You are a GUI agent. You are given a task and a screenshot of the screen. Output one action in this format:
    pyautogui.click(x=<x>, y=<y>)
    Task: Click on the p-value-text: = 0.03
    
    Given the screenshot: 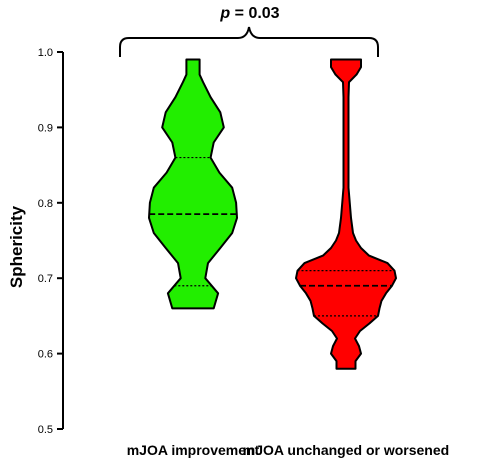 What is the action you would take?
    pyautogui.click(x=254, y=13)
    